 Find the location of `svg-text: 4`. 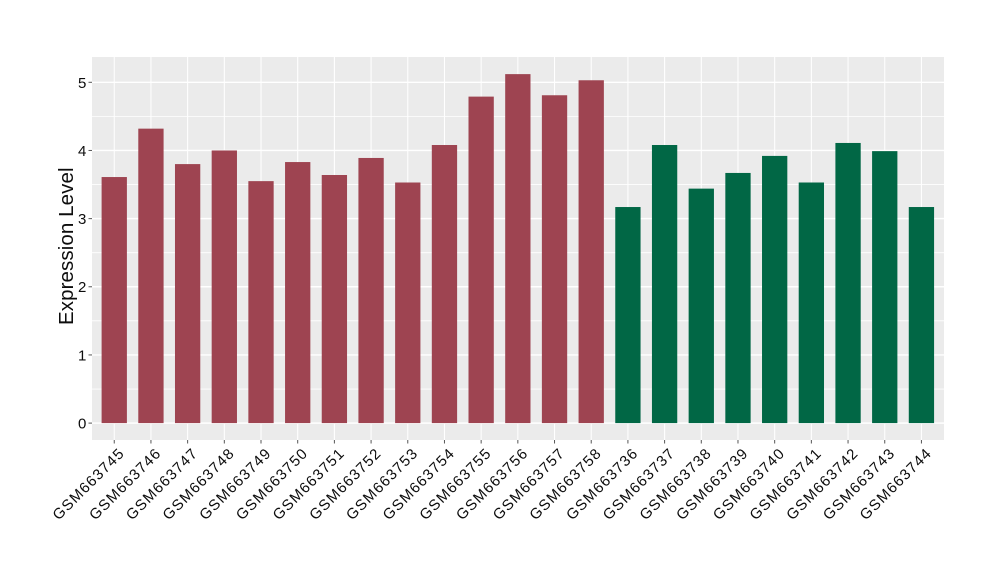

svg-text: 4 is located at coordinates (82, 151).